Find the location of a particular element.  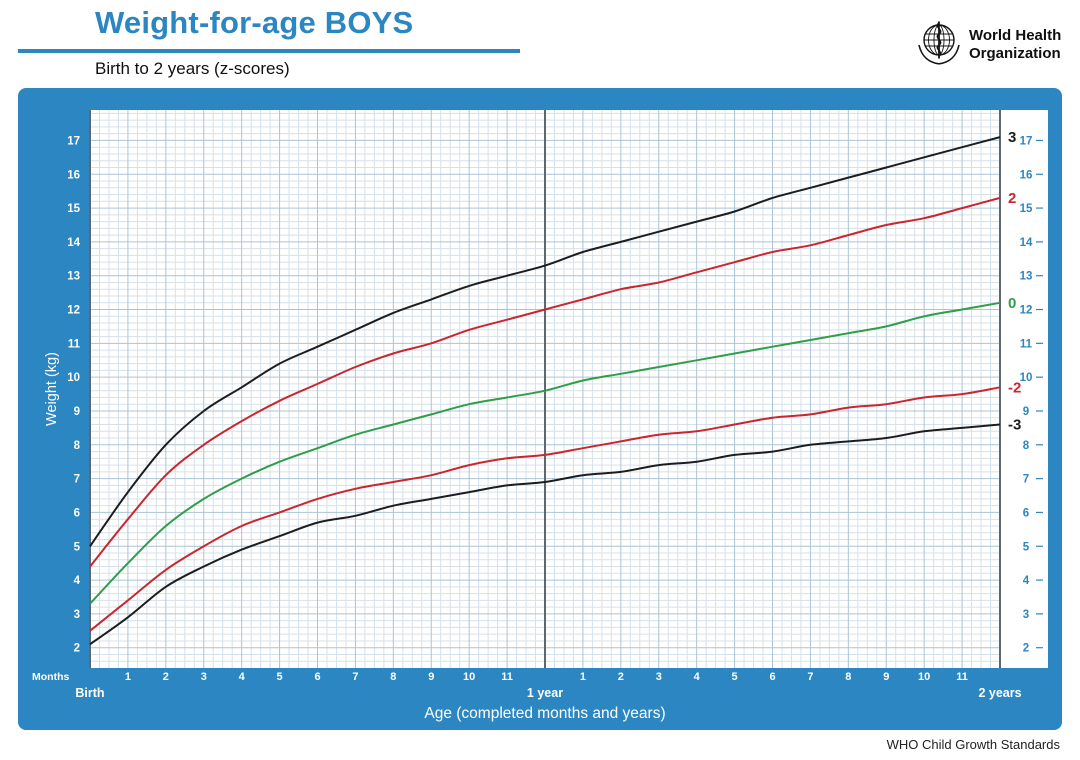

z-score-end-labels: 3 2 0 -2 -3 is located at coordinates (1014, 281).